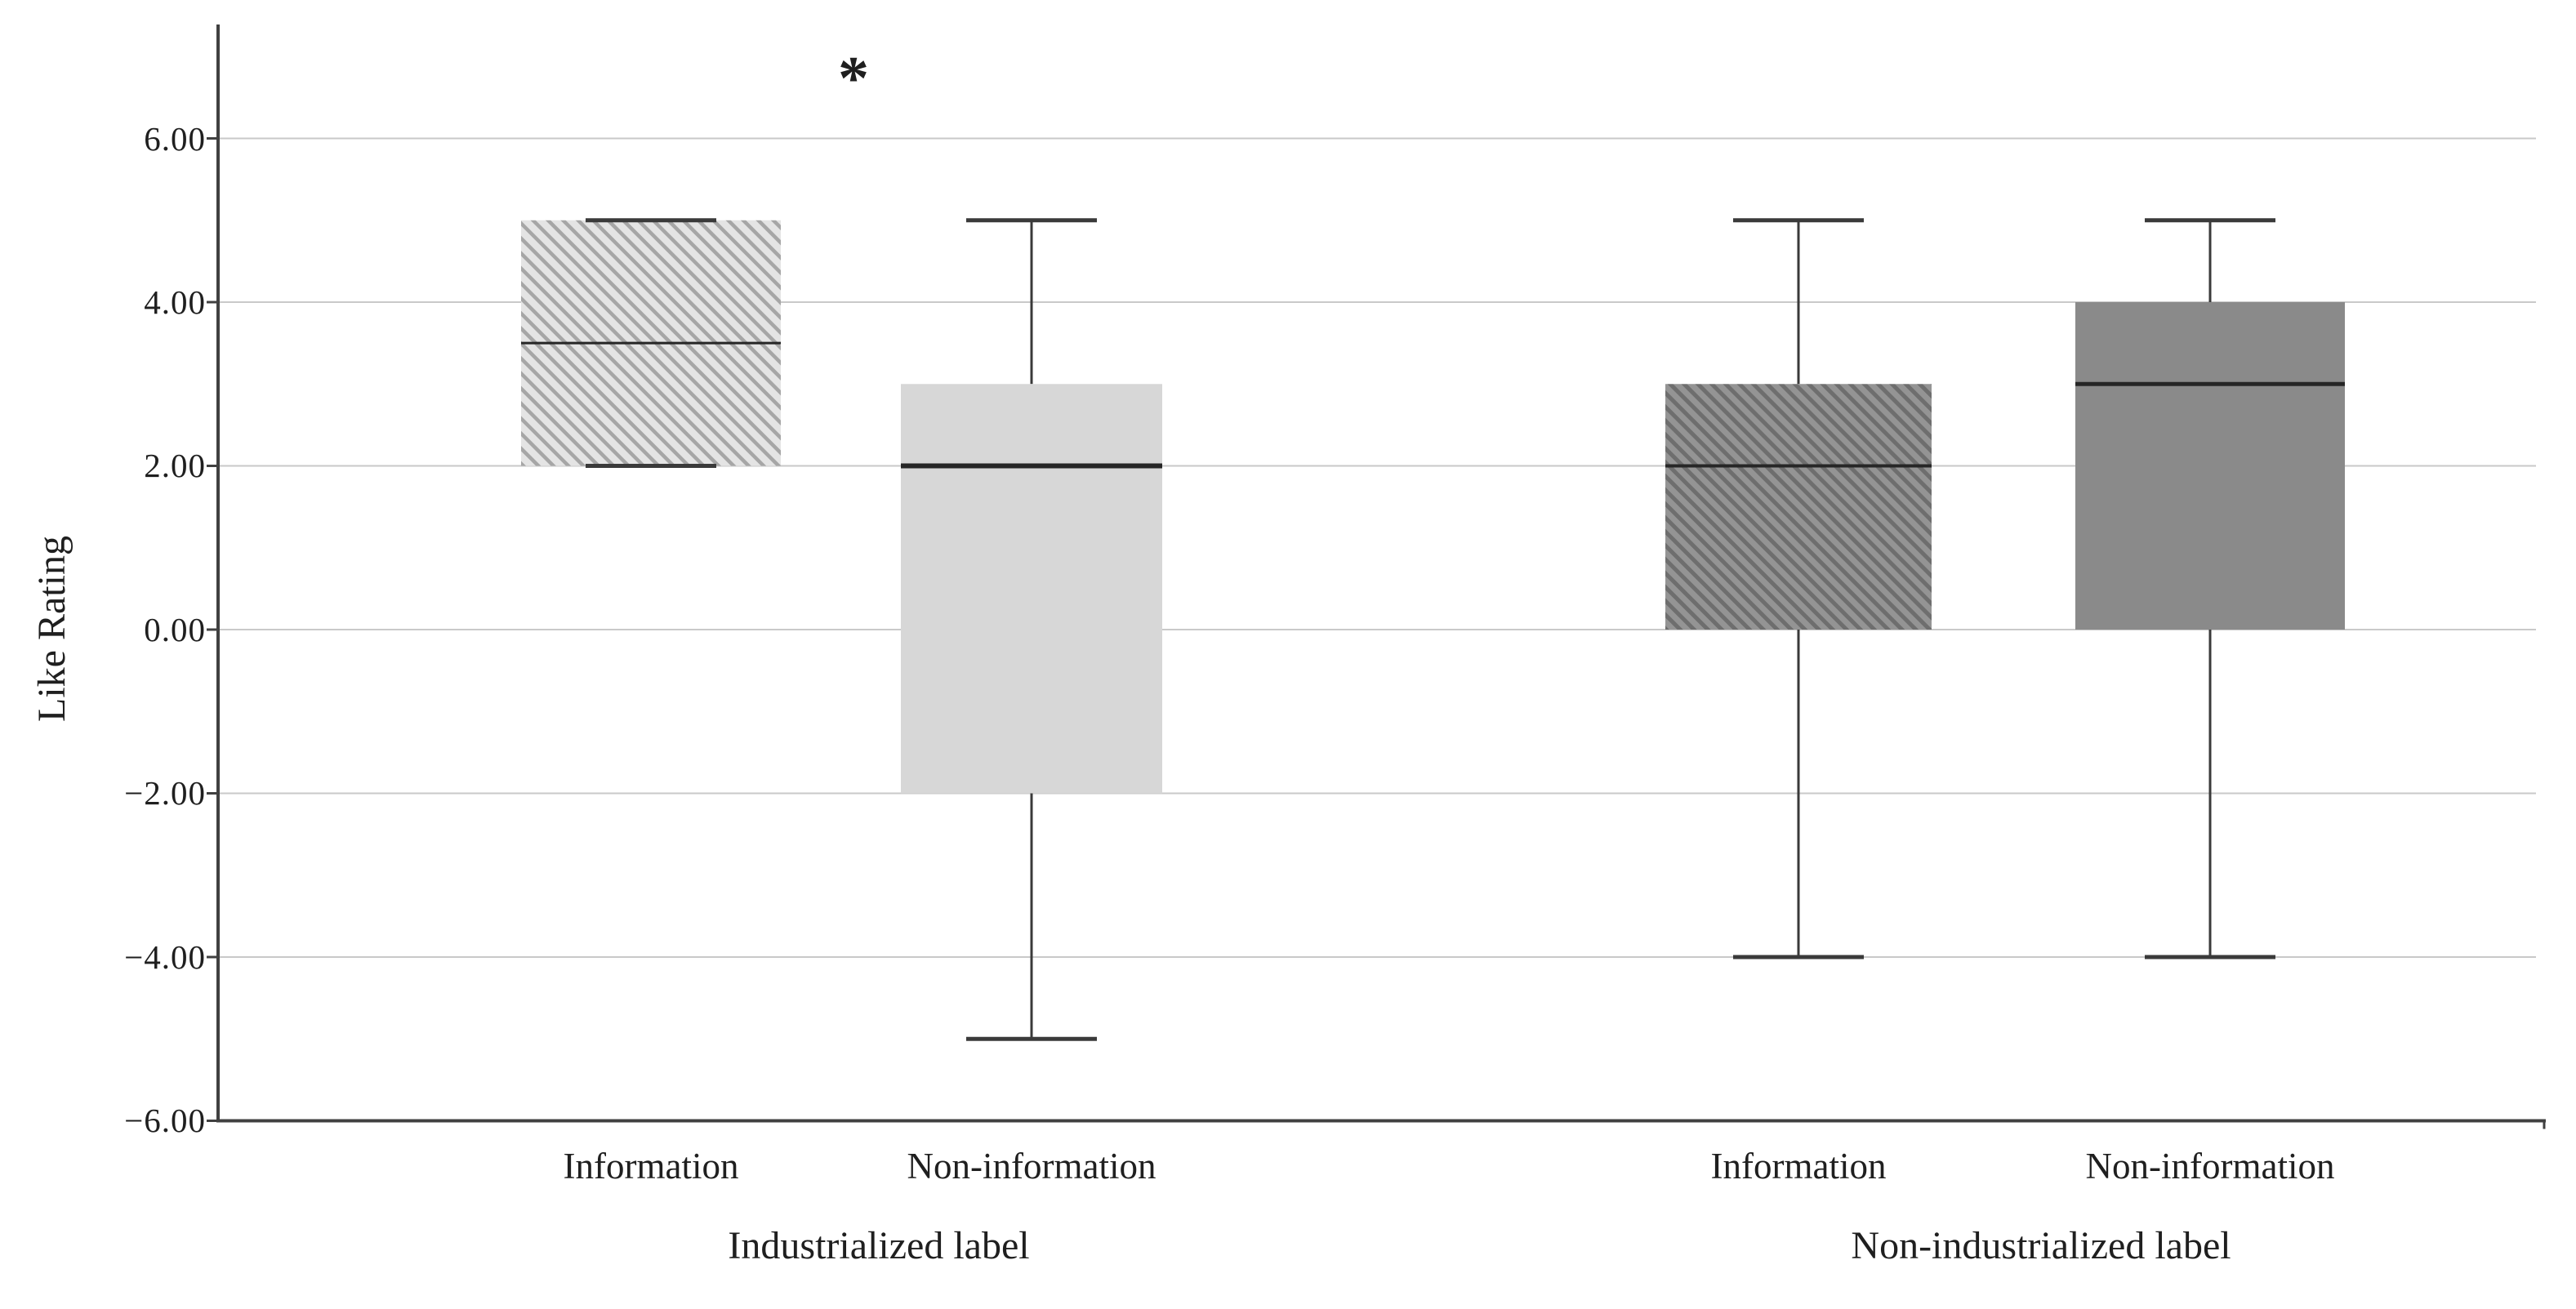 The height and width of the screenshot is (1309, 2576). Describe the element at coordinates (879, 1245) in the screenshot. I see `x-group-label: Industrialized label` at that location.